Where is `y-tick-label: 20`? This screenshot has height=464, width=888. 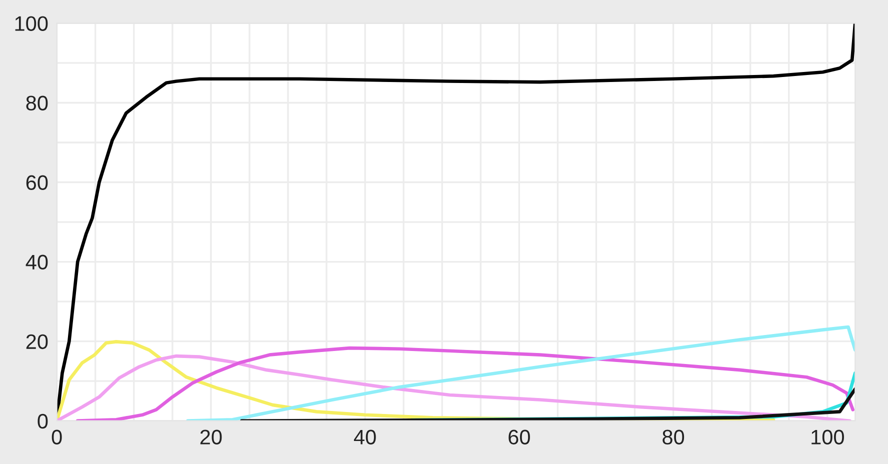
y-tick-label: 20 is located at coordinates (37, 342).